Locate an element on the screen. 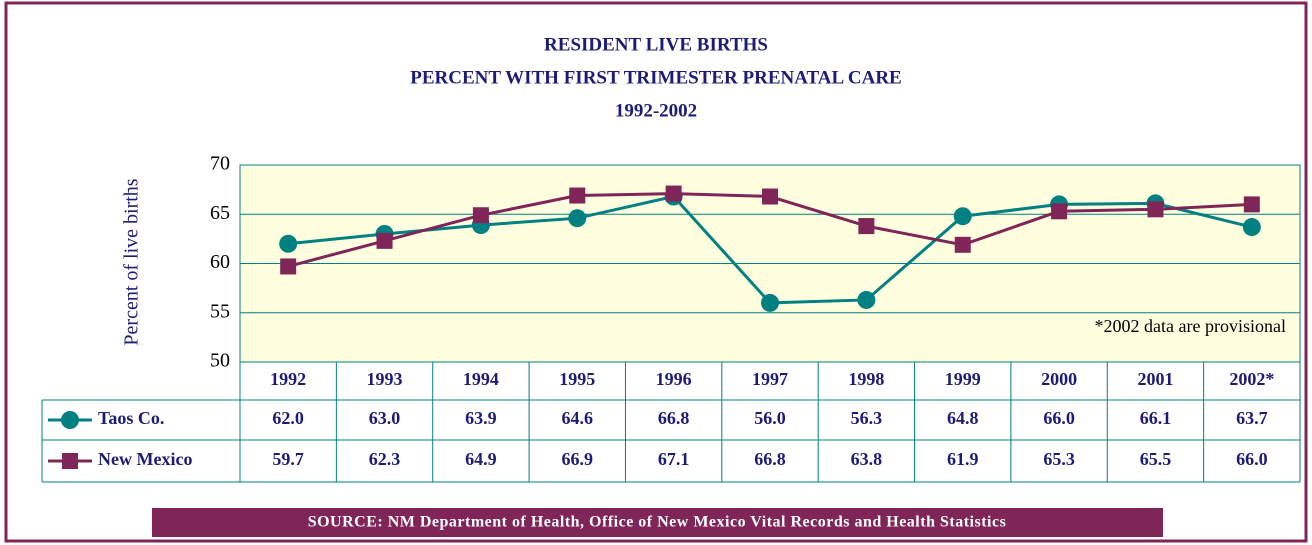  x-tick-label: 1999 is located at coordinates (963, 379).